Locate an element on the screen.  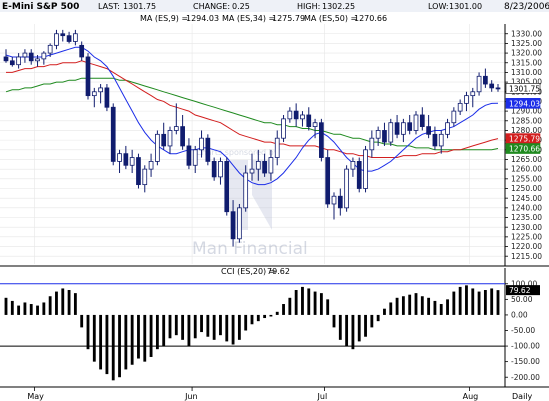
cci-tick-label: -50.00 is located at coordinates (523, 330).